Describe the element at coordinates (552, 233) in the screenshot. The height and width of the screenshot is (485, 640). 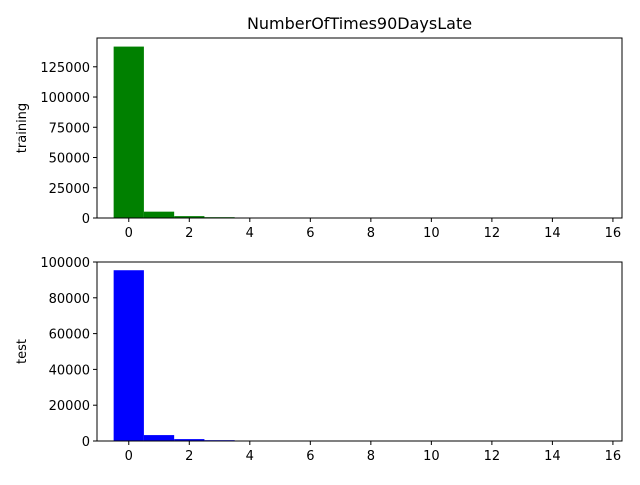
I see `training-x-tick-label: 14` at that location.